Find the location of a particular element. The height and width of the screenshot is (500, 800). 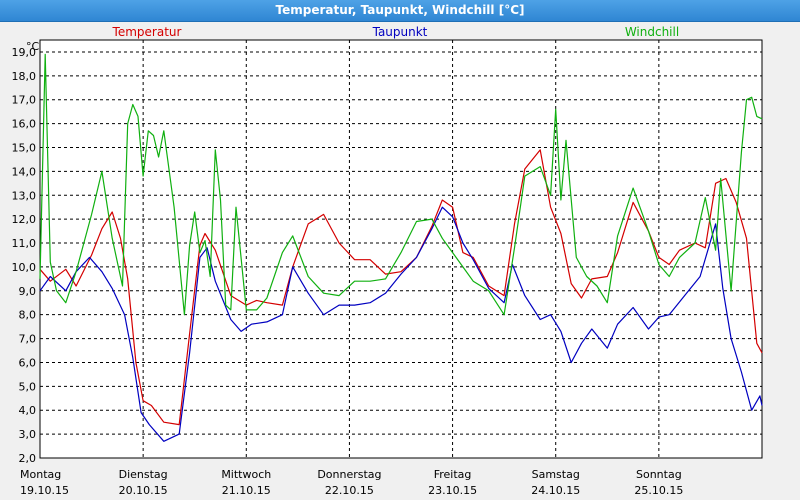

x-tick-day: Freitag is located at coordinates (453, 474).